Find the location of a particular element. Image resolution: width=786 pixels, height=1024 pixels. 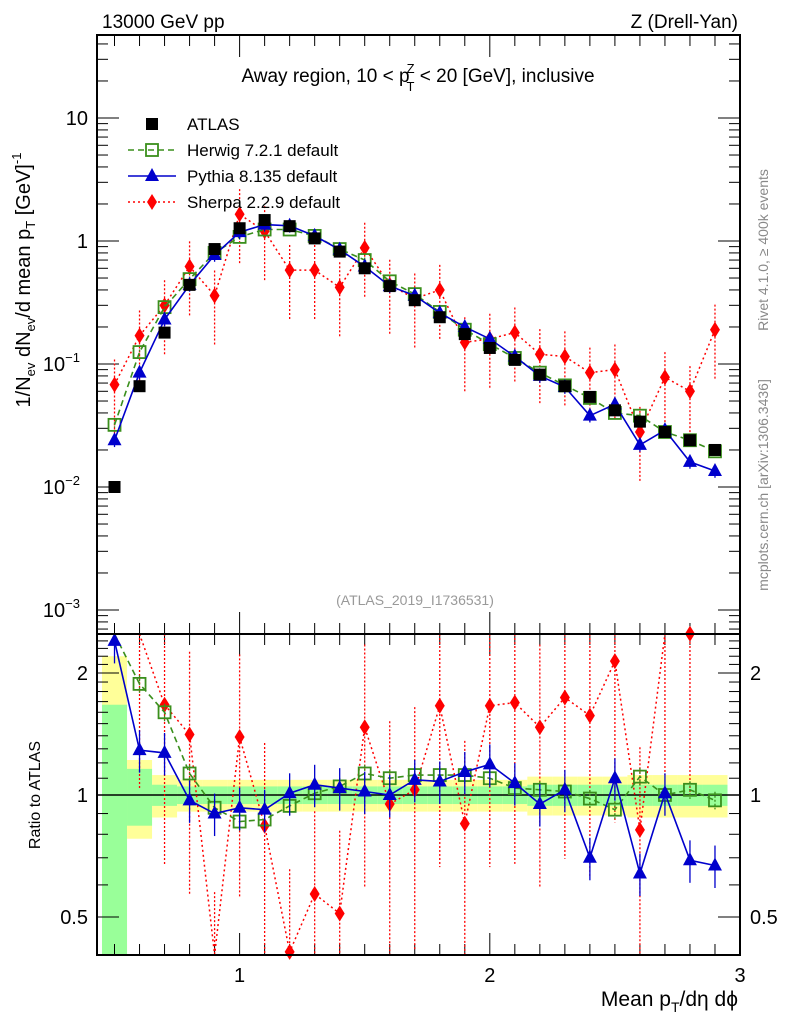

ratio-y-tick-label-right: 1 is located at coordinates (755, 796).